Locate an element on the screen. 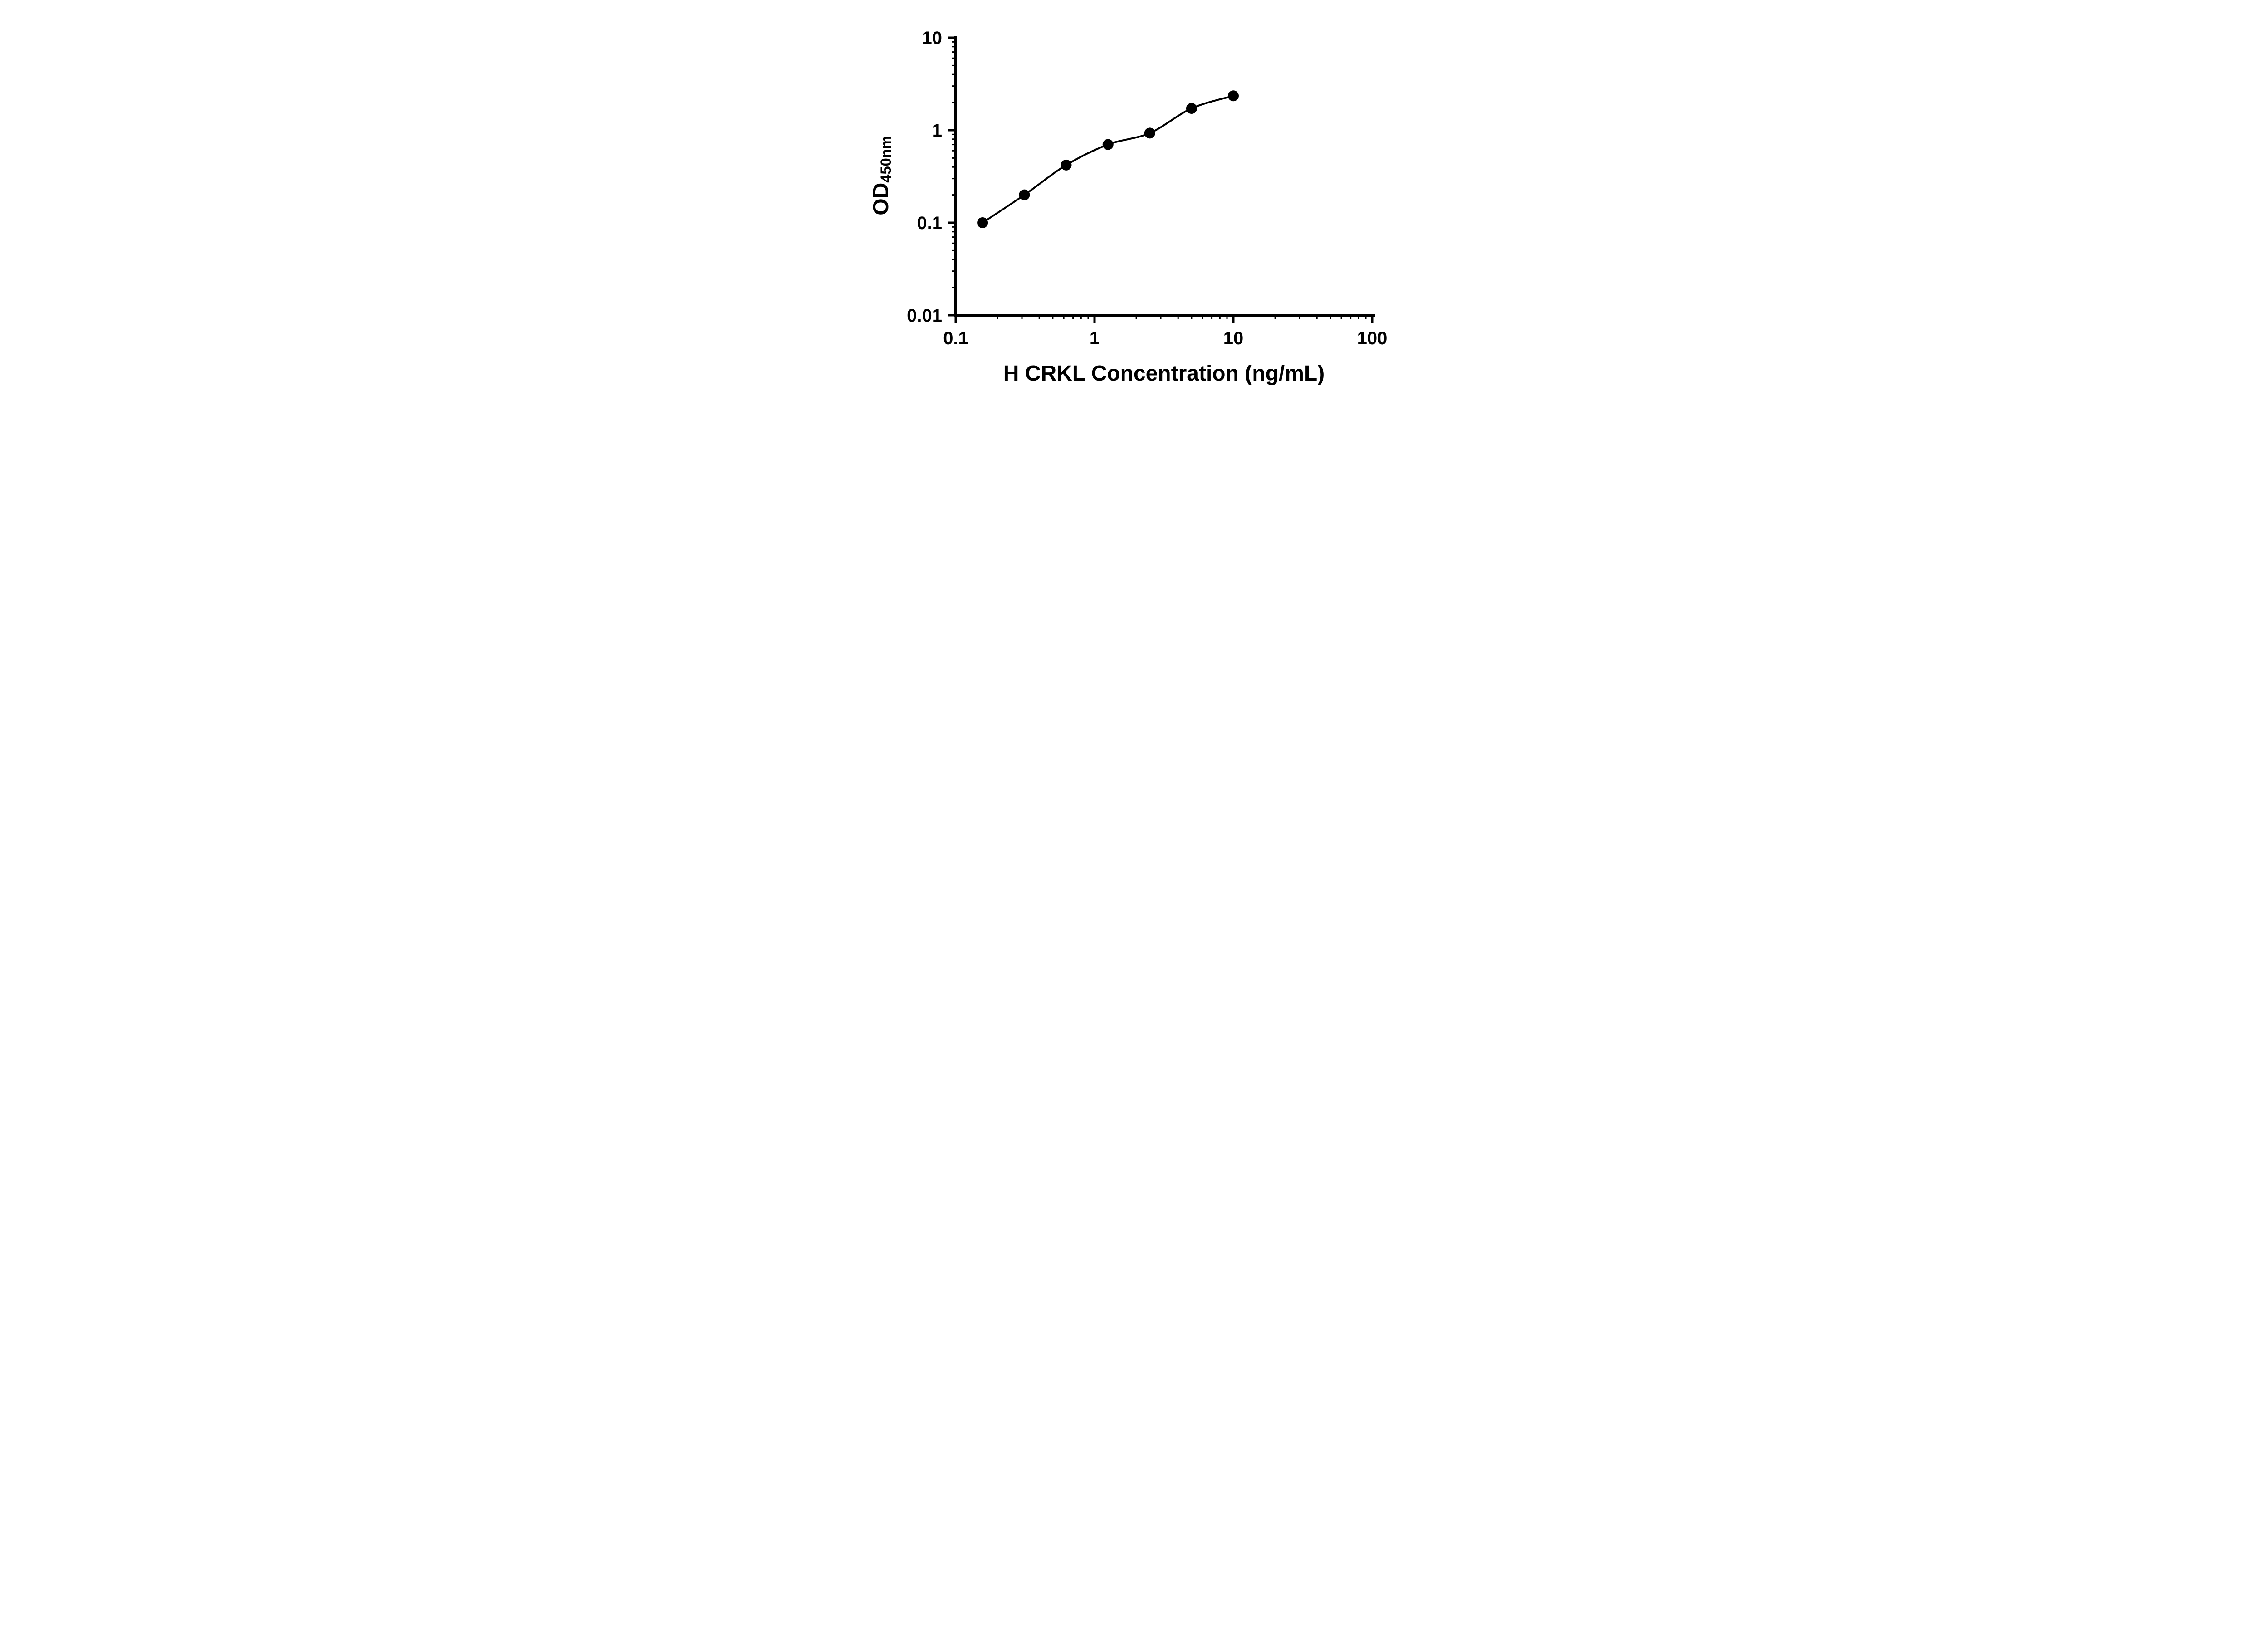  minor-ticks is located at coordinates (1159, 180).